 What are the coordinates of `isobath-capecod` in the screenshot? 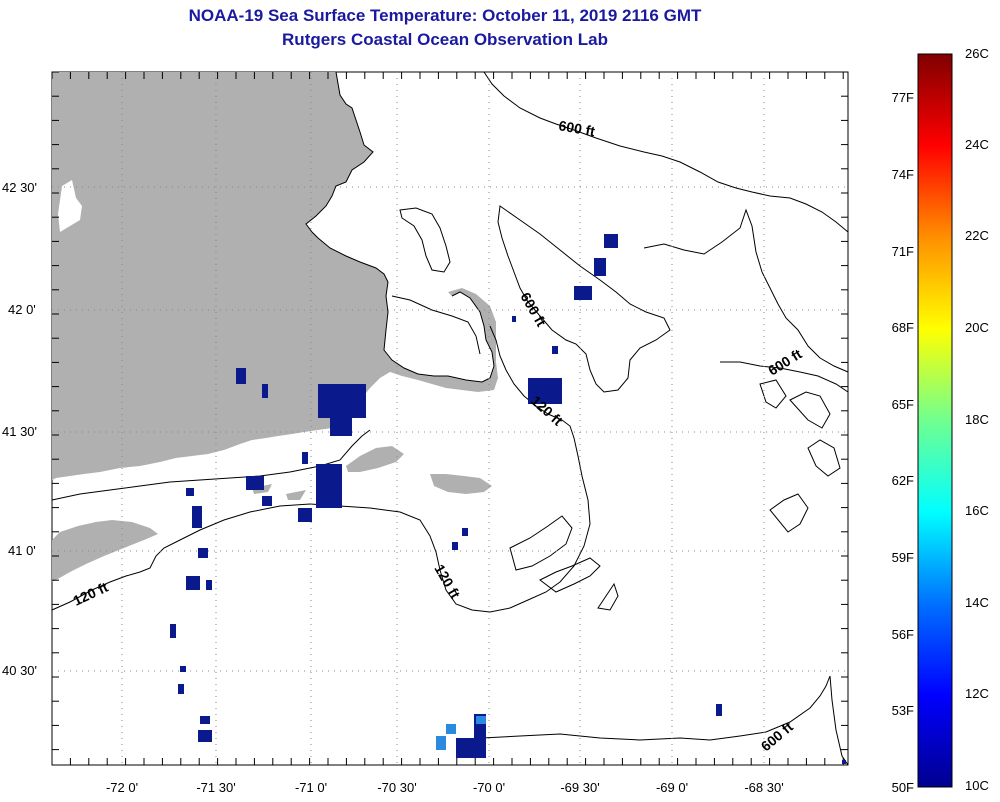 It's located at (436, 325).